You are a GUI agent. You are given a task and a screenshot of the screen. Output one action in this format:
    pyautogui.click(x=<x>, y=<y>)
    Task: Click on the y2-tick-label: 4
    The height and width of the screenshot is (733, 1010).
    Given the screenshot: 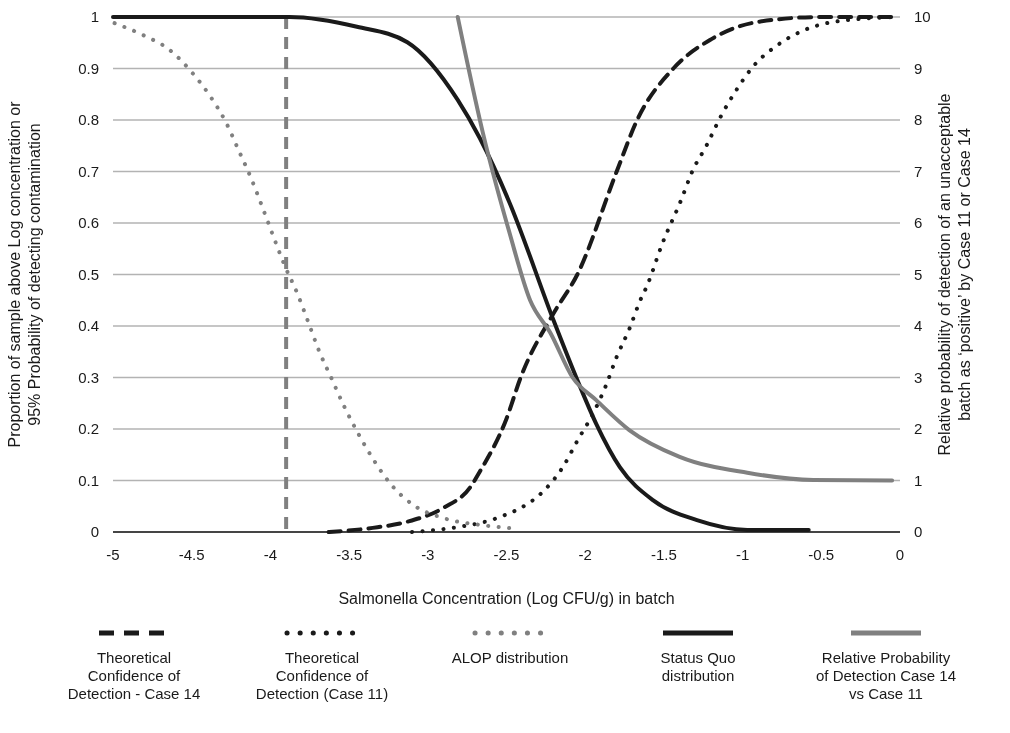 What is the action you would take?
    pyautogui.click(x=918, y=326)
    